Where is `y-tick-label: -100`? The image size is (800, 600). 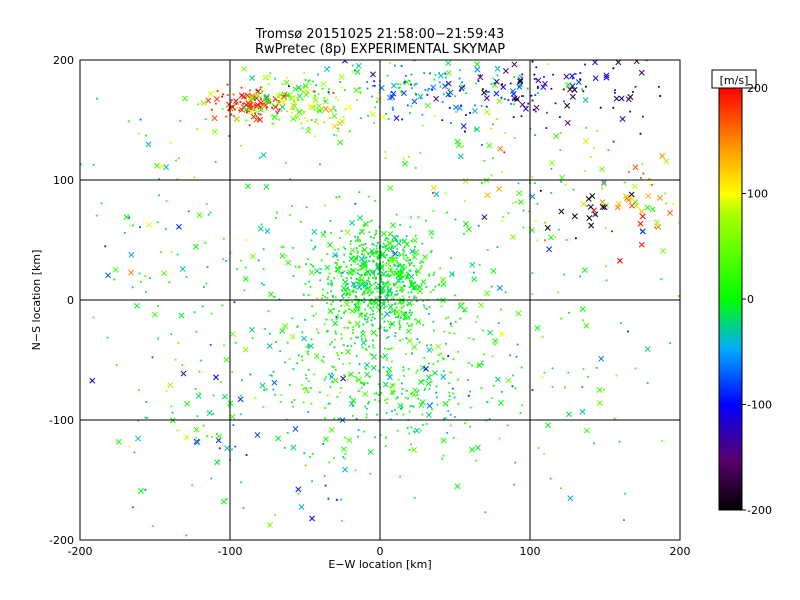
y-tick-label: -100 is located at coordinates (61, 420).